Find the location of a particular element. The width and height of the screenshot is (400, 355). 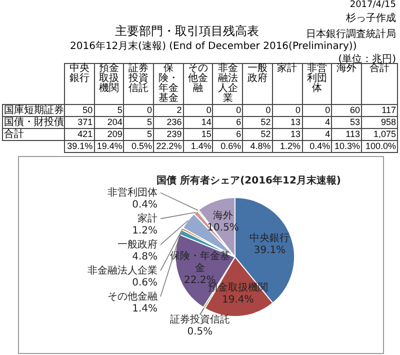

slice-label: 一般政府 is located at coordinates (138, 244).